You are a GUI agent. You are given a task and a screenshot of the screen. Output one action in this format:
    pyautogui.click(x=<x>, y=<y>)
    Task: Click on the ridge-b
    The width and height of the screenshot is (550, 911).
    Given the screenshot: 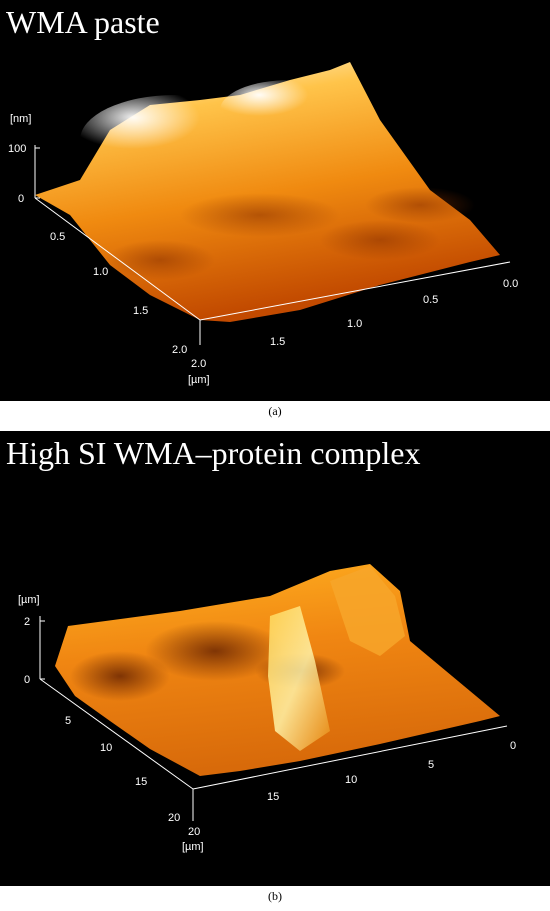 What is the action you would take?
    pyautogui.click(x=299, y=678)
    